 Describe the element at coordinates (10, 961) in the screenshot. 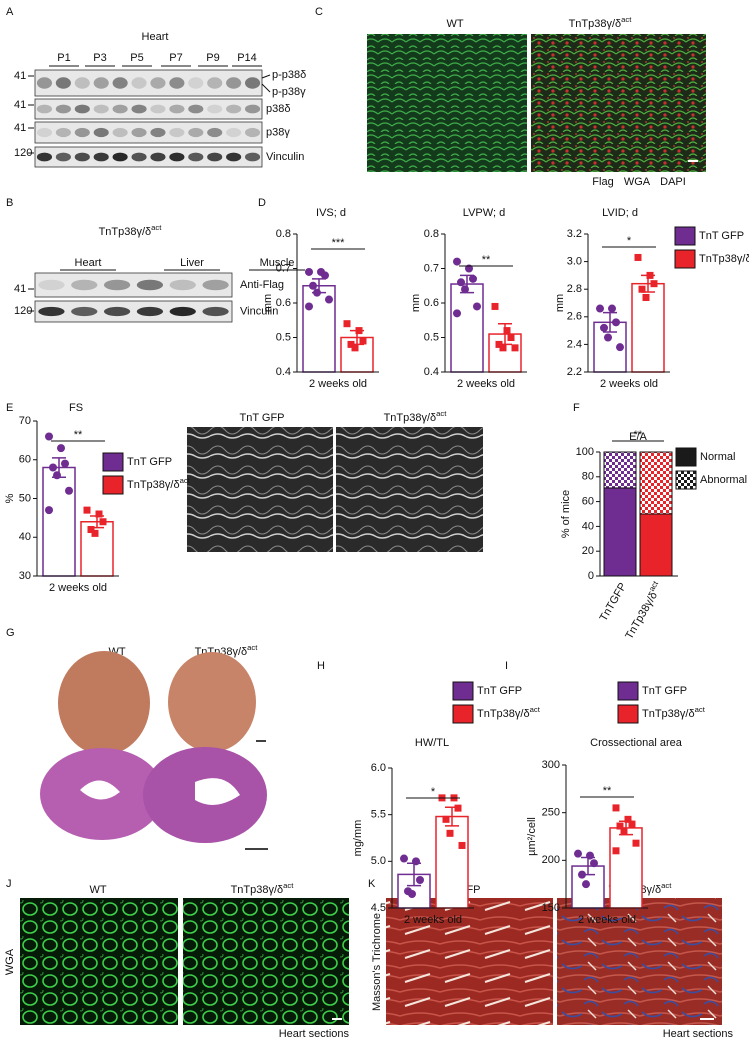

I see `side-label: WGA` at that location.